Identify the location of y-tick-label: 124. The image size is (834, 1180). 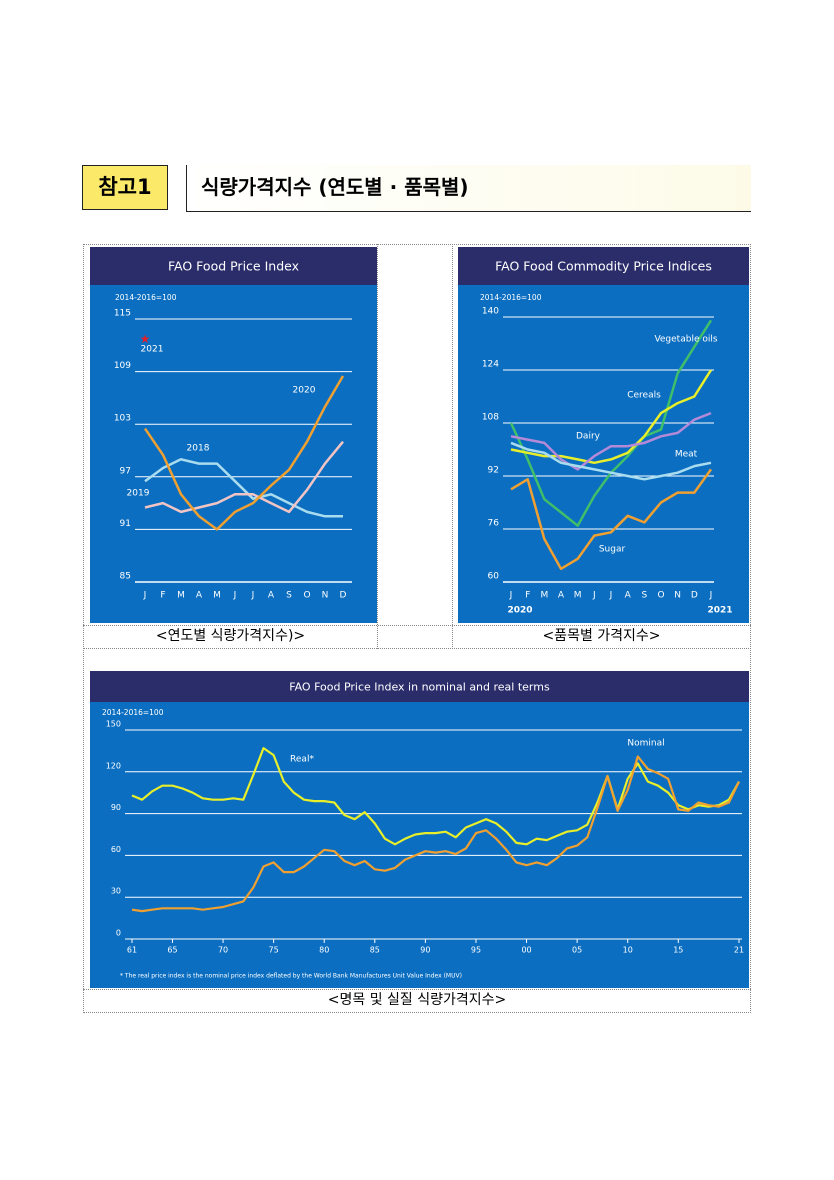
(490, 365).